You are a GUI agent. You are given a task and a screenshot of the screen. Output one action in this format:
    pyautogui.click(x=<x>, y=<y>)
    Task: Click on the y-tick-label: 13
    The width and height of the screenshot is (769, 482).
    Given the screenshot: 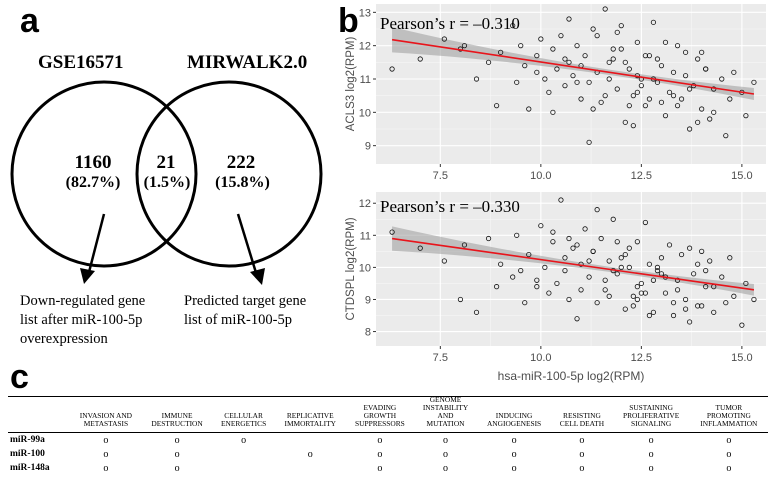 What is the action you would take?
    pyautogui.click(x=365, y=13)
    